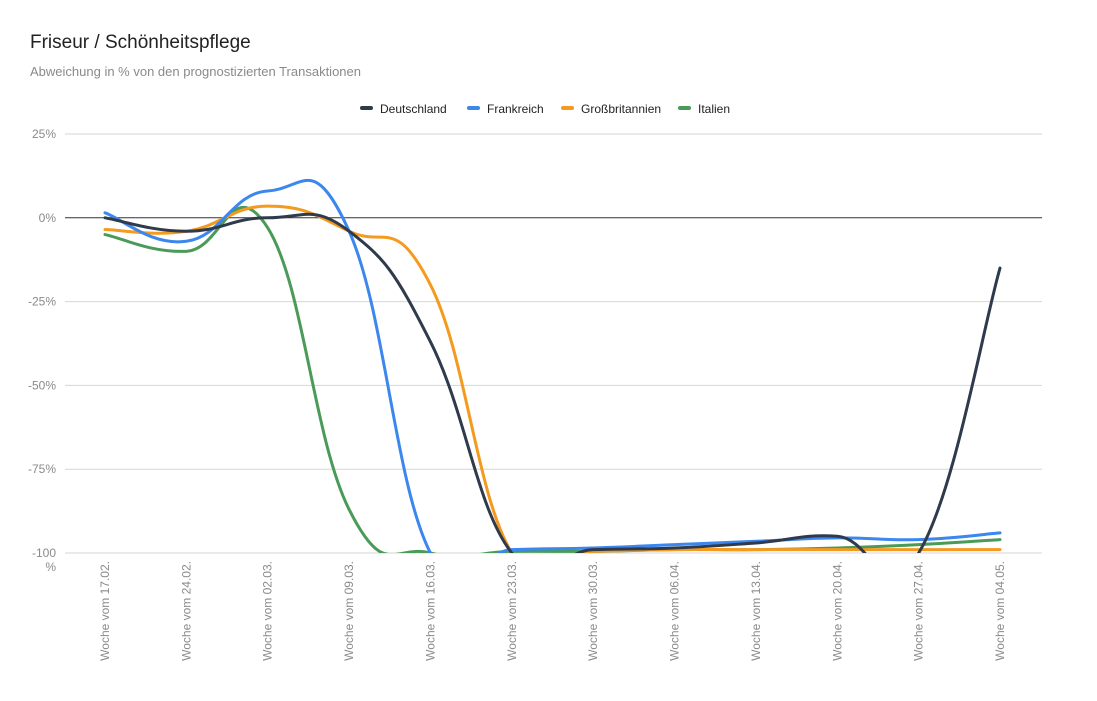  What do you see at coordinates (105, 611) in the screenshot?
I see `x-tick-label: Woche vom 17.02.` at bounding box center [105, 611].